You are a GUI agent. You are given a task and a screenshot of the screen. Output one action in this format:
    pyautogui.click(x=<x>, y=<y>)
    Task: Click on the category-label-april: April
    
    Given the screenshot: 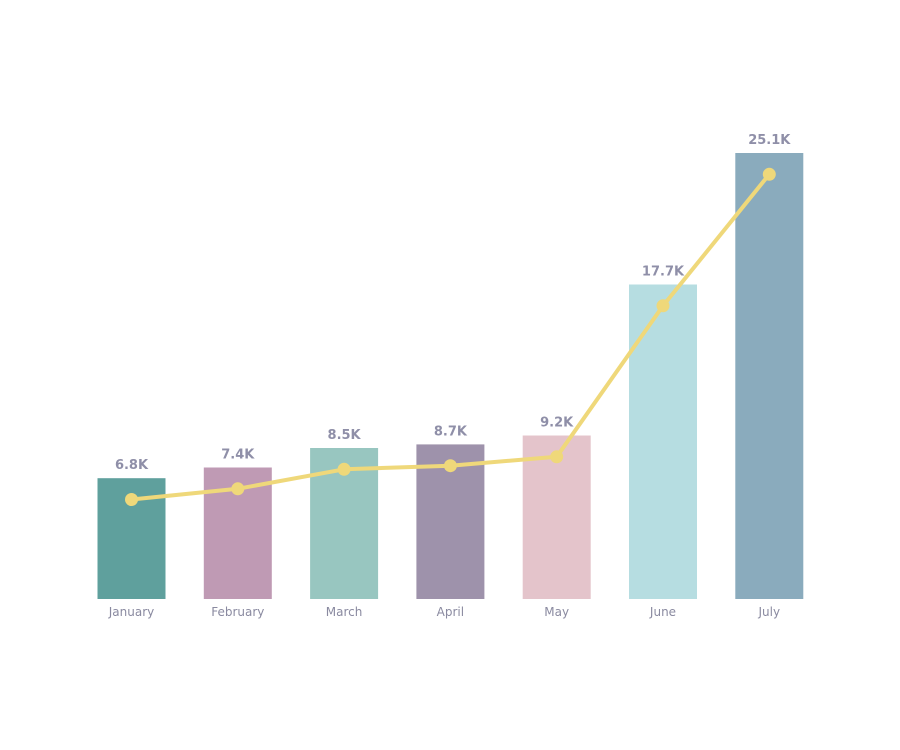 What is the action you would take?
    pyautogui.click(x=450, y=612)
    